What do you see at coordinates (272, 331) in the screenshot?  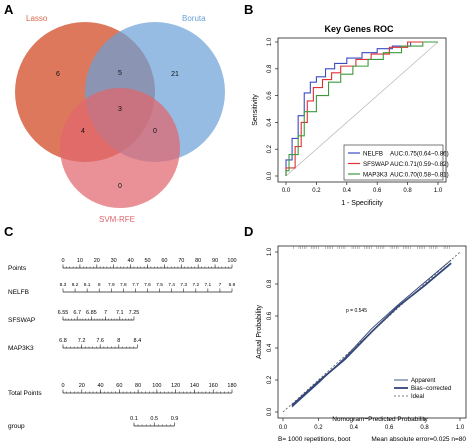 I see `calibration-y-axis: 0.0 0.2 0.4 0.6 0.8 1.0` at bounding box center [272, 331].